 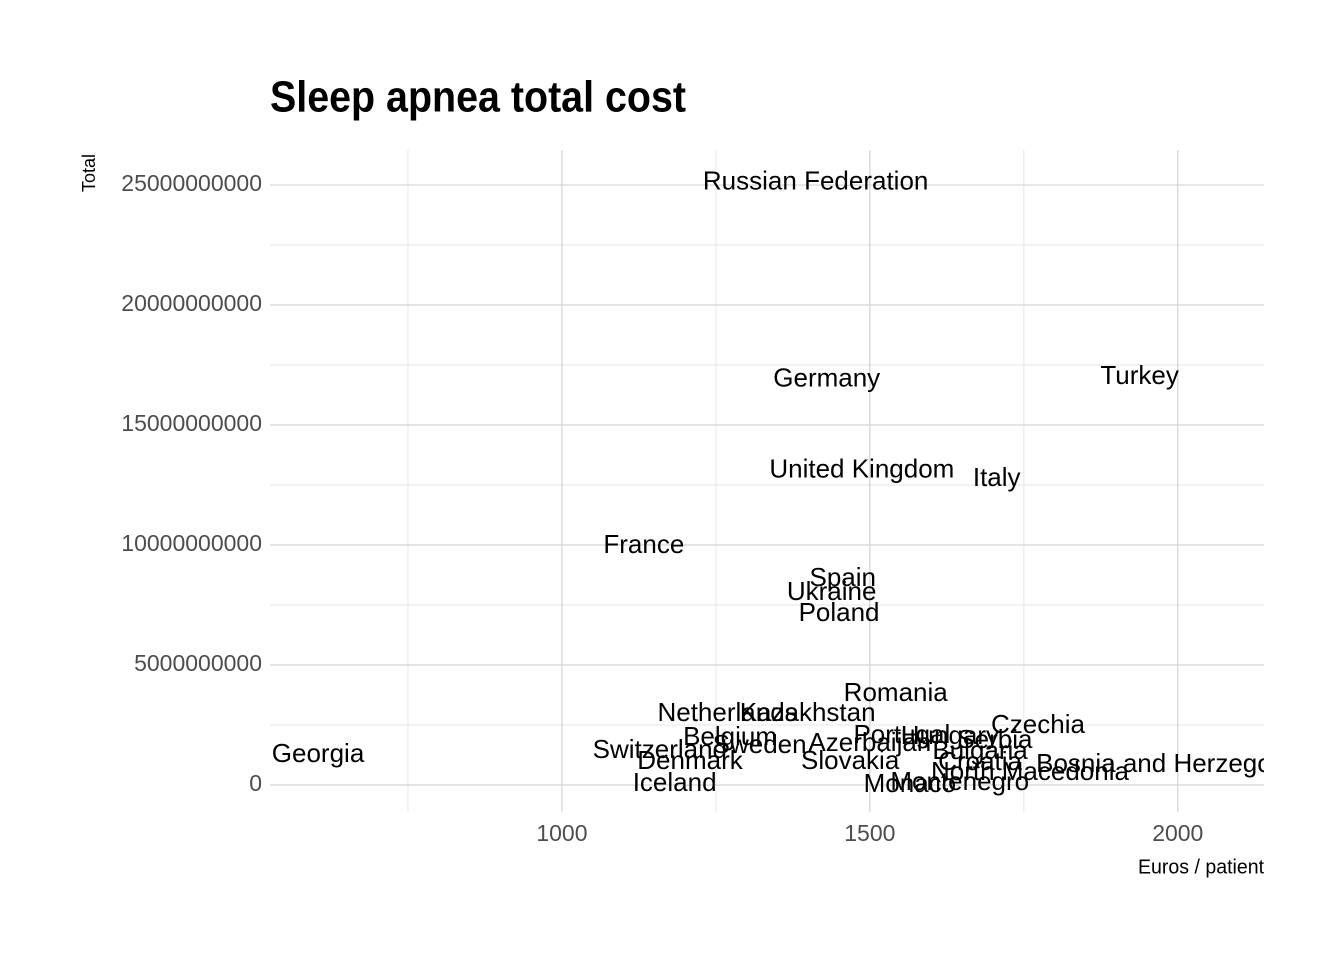 What do you see at coordinates (191, 543) in the screenshot?
I see `y-tick-label: 10000000000` at bounding box center [191, 543].